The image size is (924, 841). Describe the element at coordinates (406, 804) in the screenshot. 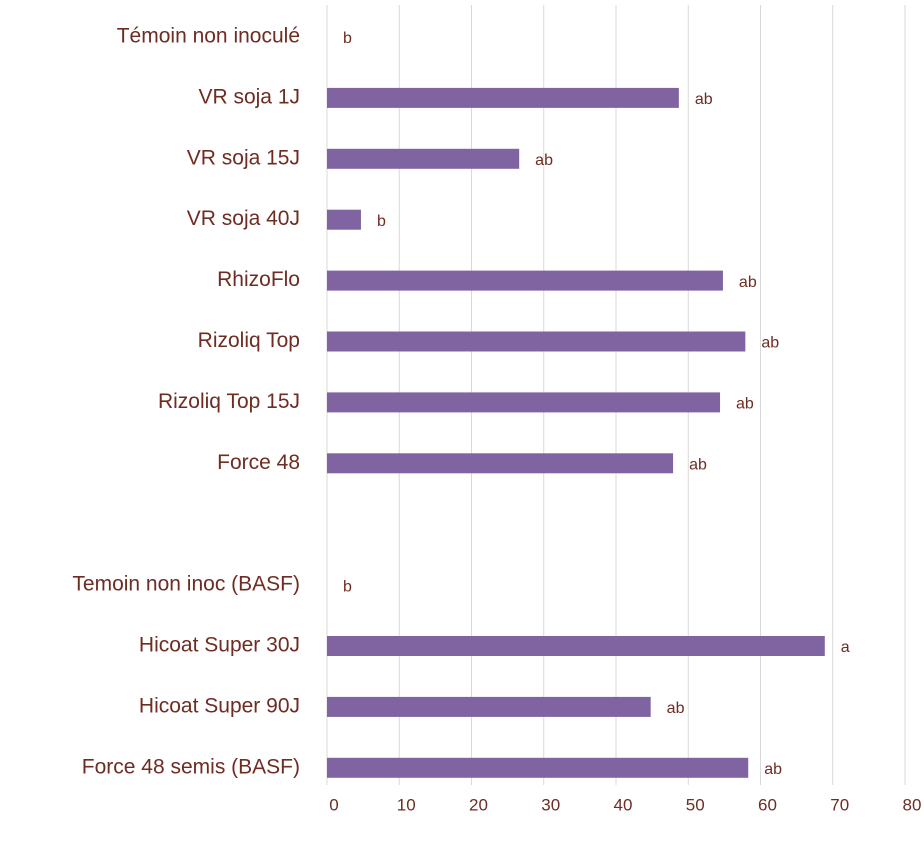

I see `x-tick-label: 10` at that location.